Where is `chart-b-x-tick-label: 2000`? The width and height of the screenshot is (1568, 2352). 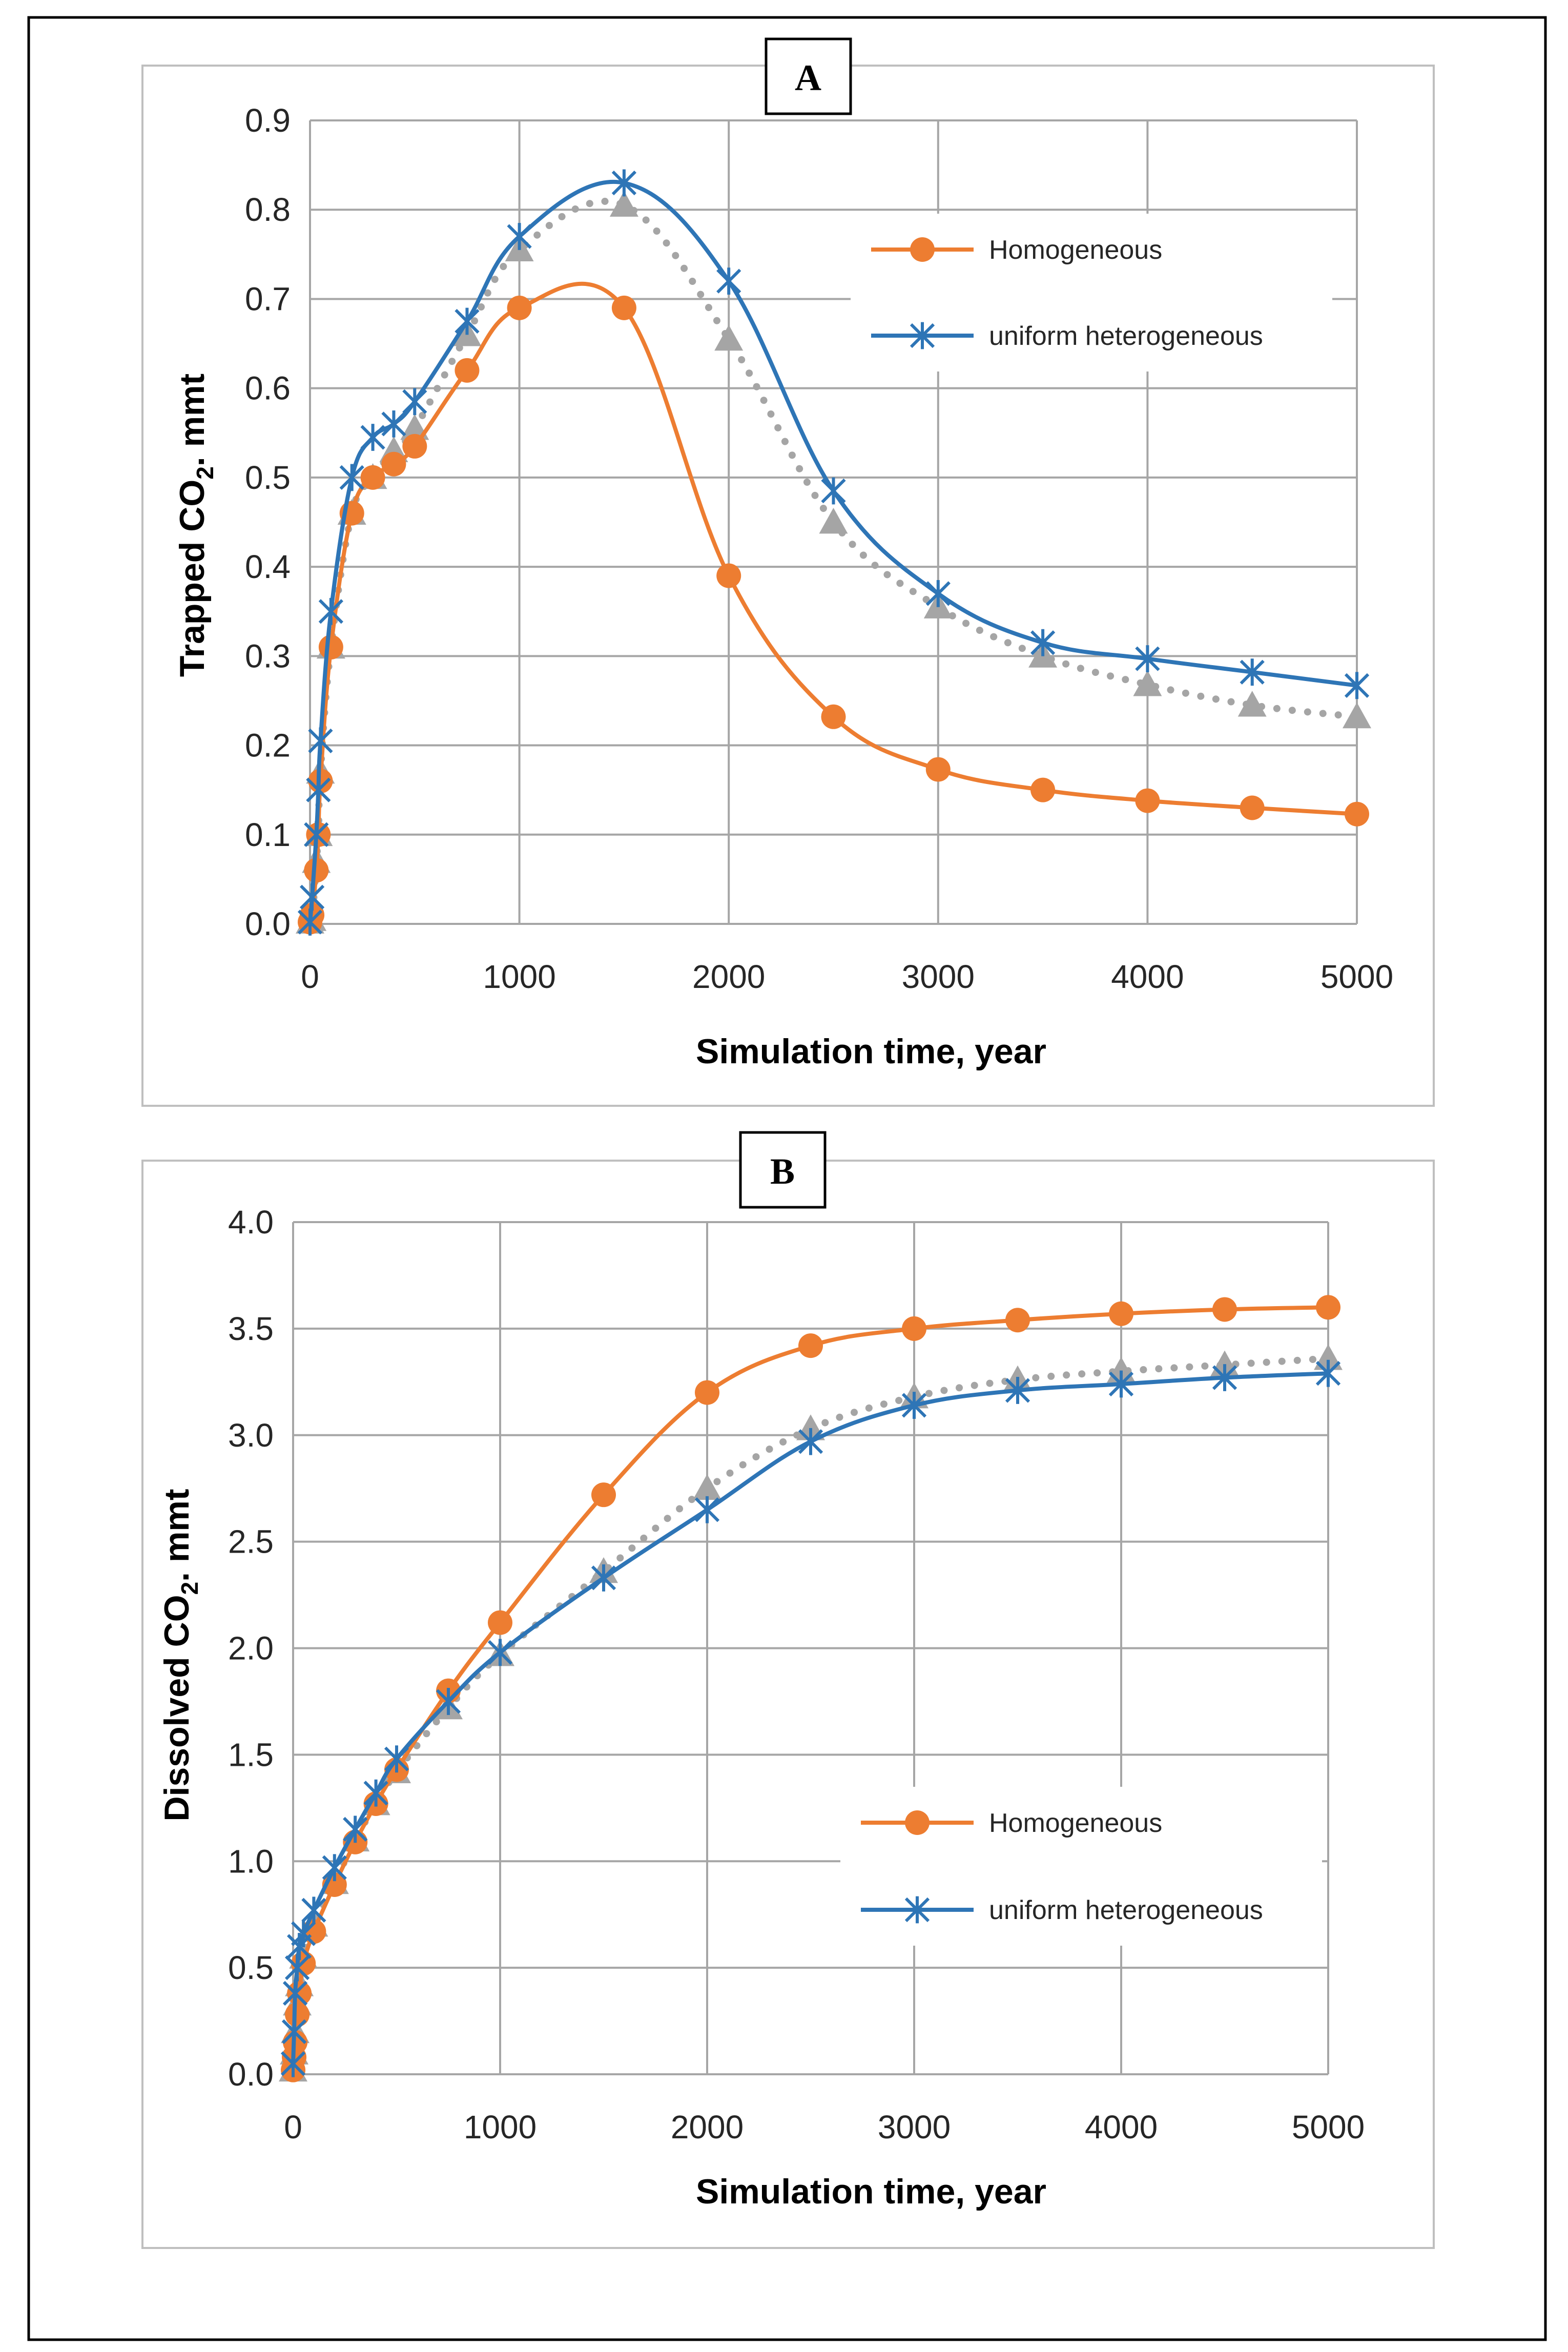
chart-b-x-tick-label: 2000 is located at coordinates (707, 2127).